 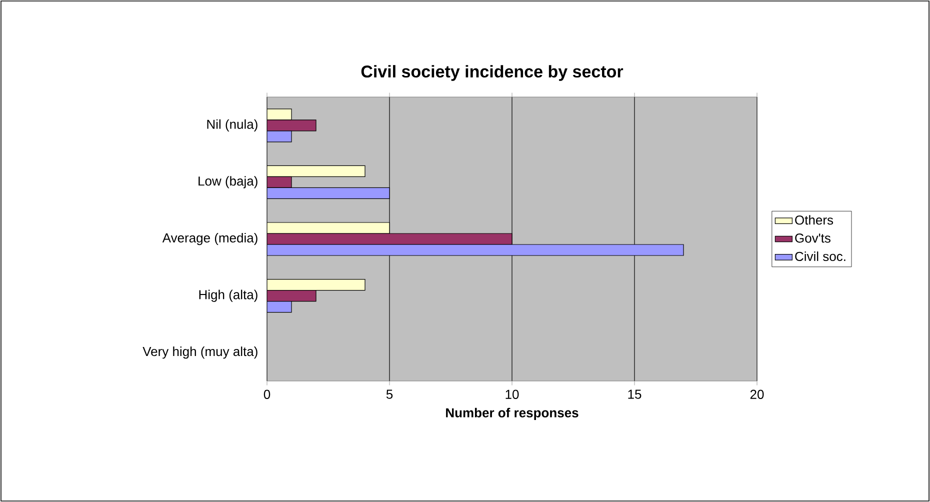 What do you see at coordinates (228, 296) in the screenshot?
I see `y-tick-label: High (alta)` at bounding box center [228, 296].